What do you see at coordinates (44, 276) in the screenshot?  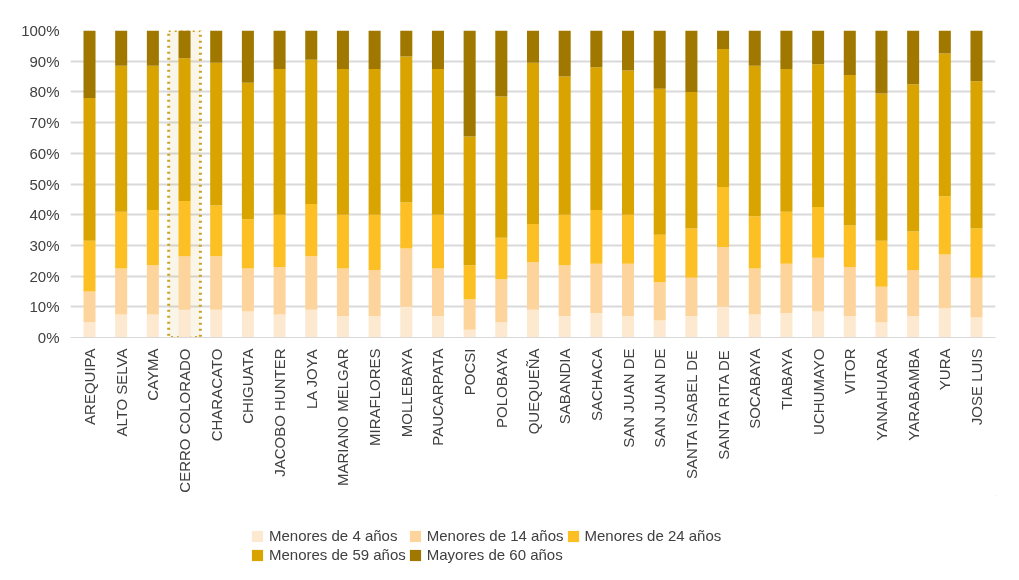 I see `y-tick-label: 20%` at bounding box center [44, 276].